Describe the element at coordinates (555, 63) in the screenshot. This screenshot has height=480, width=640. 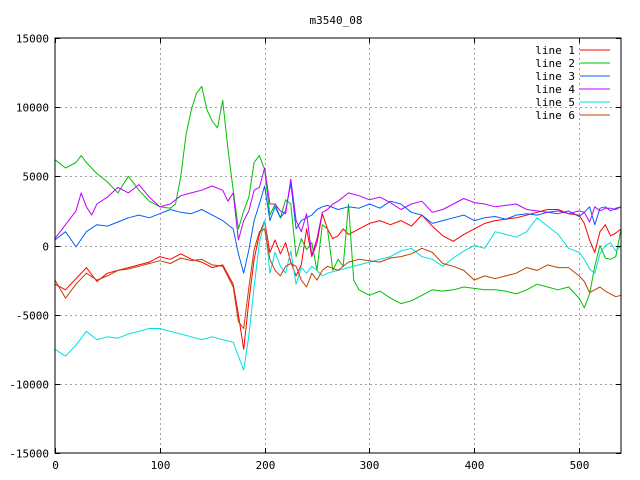
I see `legend-label: line 2` at that location.